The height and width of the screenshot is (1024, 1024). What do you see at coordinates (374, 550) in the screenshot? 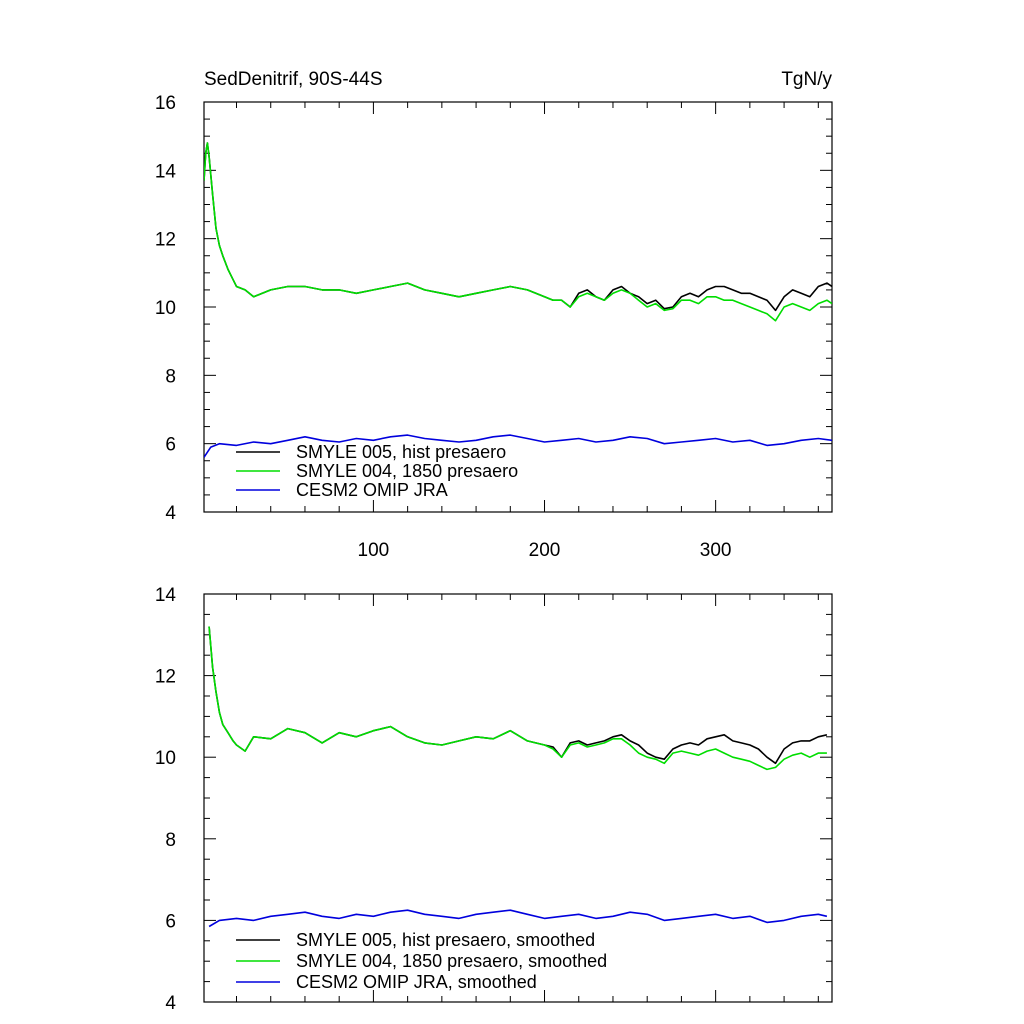
I see `x-tick-label: 100` at bounding box center [374, 550].